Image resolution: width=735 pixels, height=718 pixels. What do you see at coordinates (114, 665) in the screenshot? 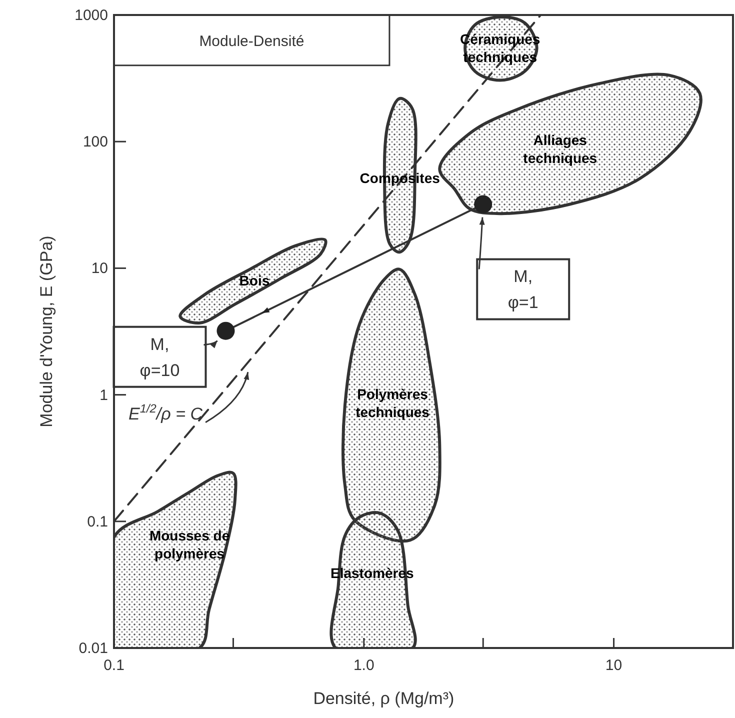
I see `x-tick-label: 0.1` at bounding box center [114, 665].